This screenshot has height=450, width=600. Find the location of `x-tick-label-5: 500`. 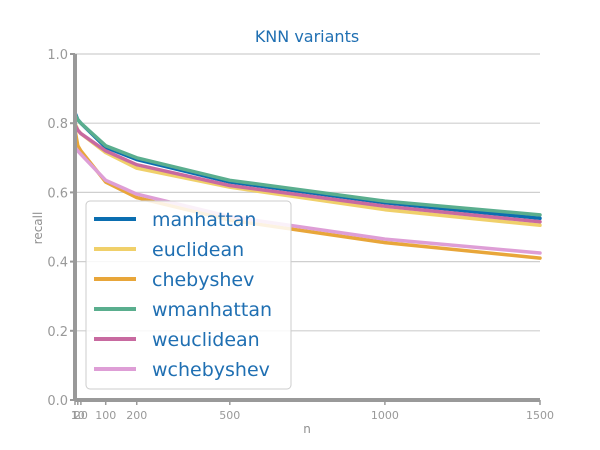

x-tick-label-5: 500 is located at coordinates (229, 415).